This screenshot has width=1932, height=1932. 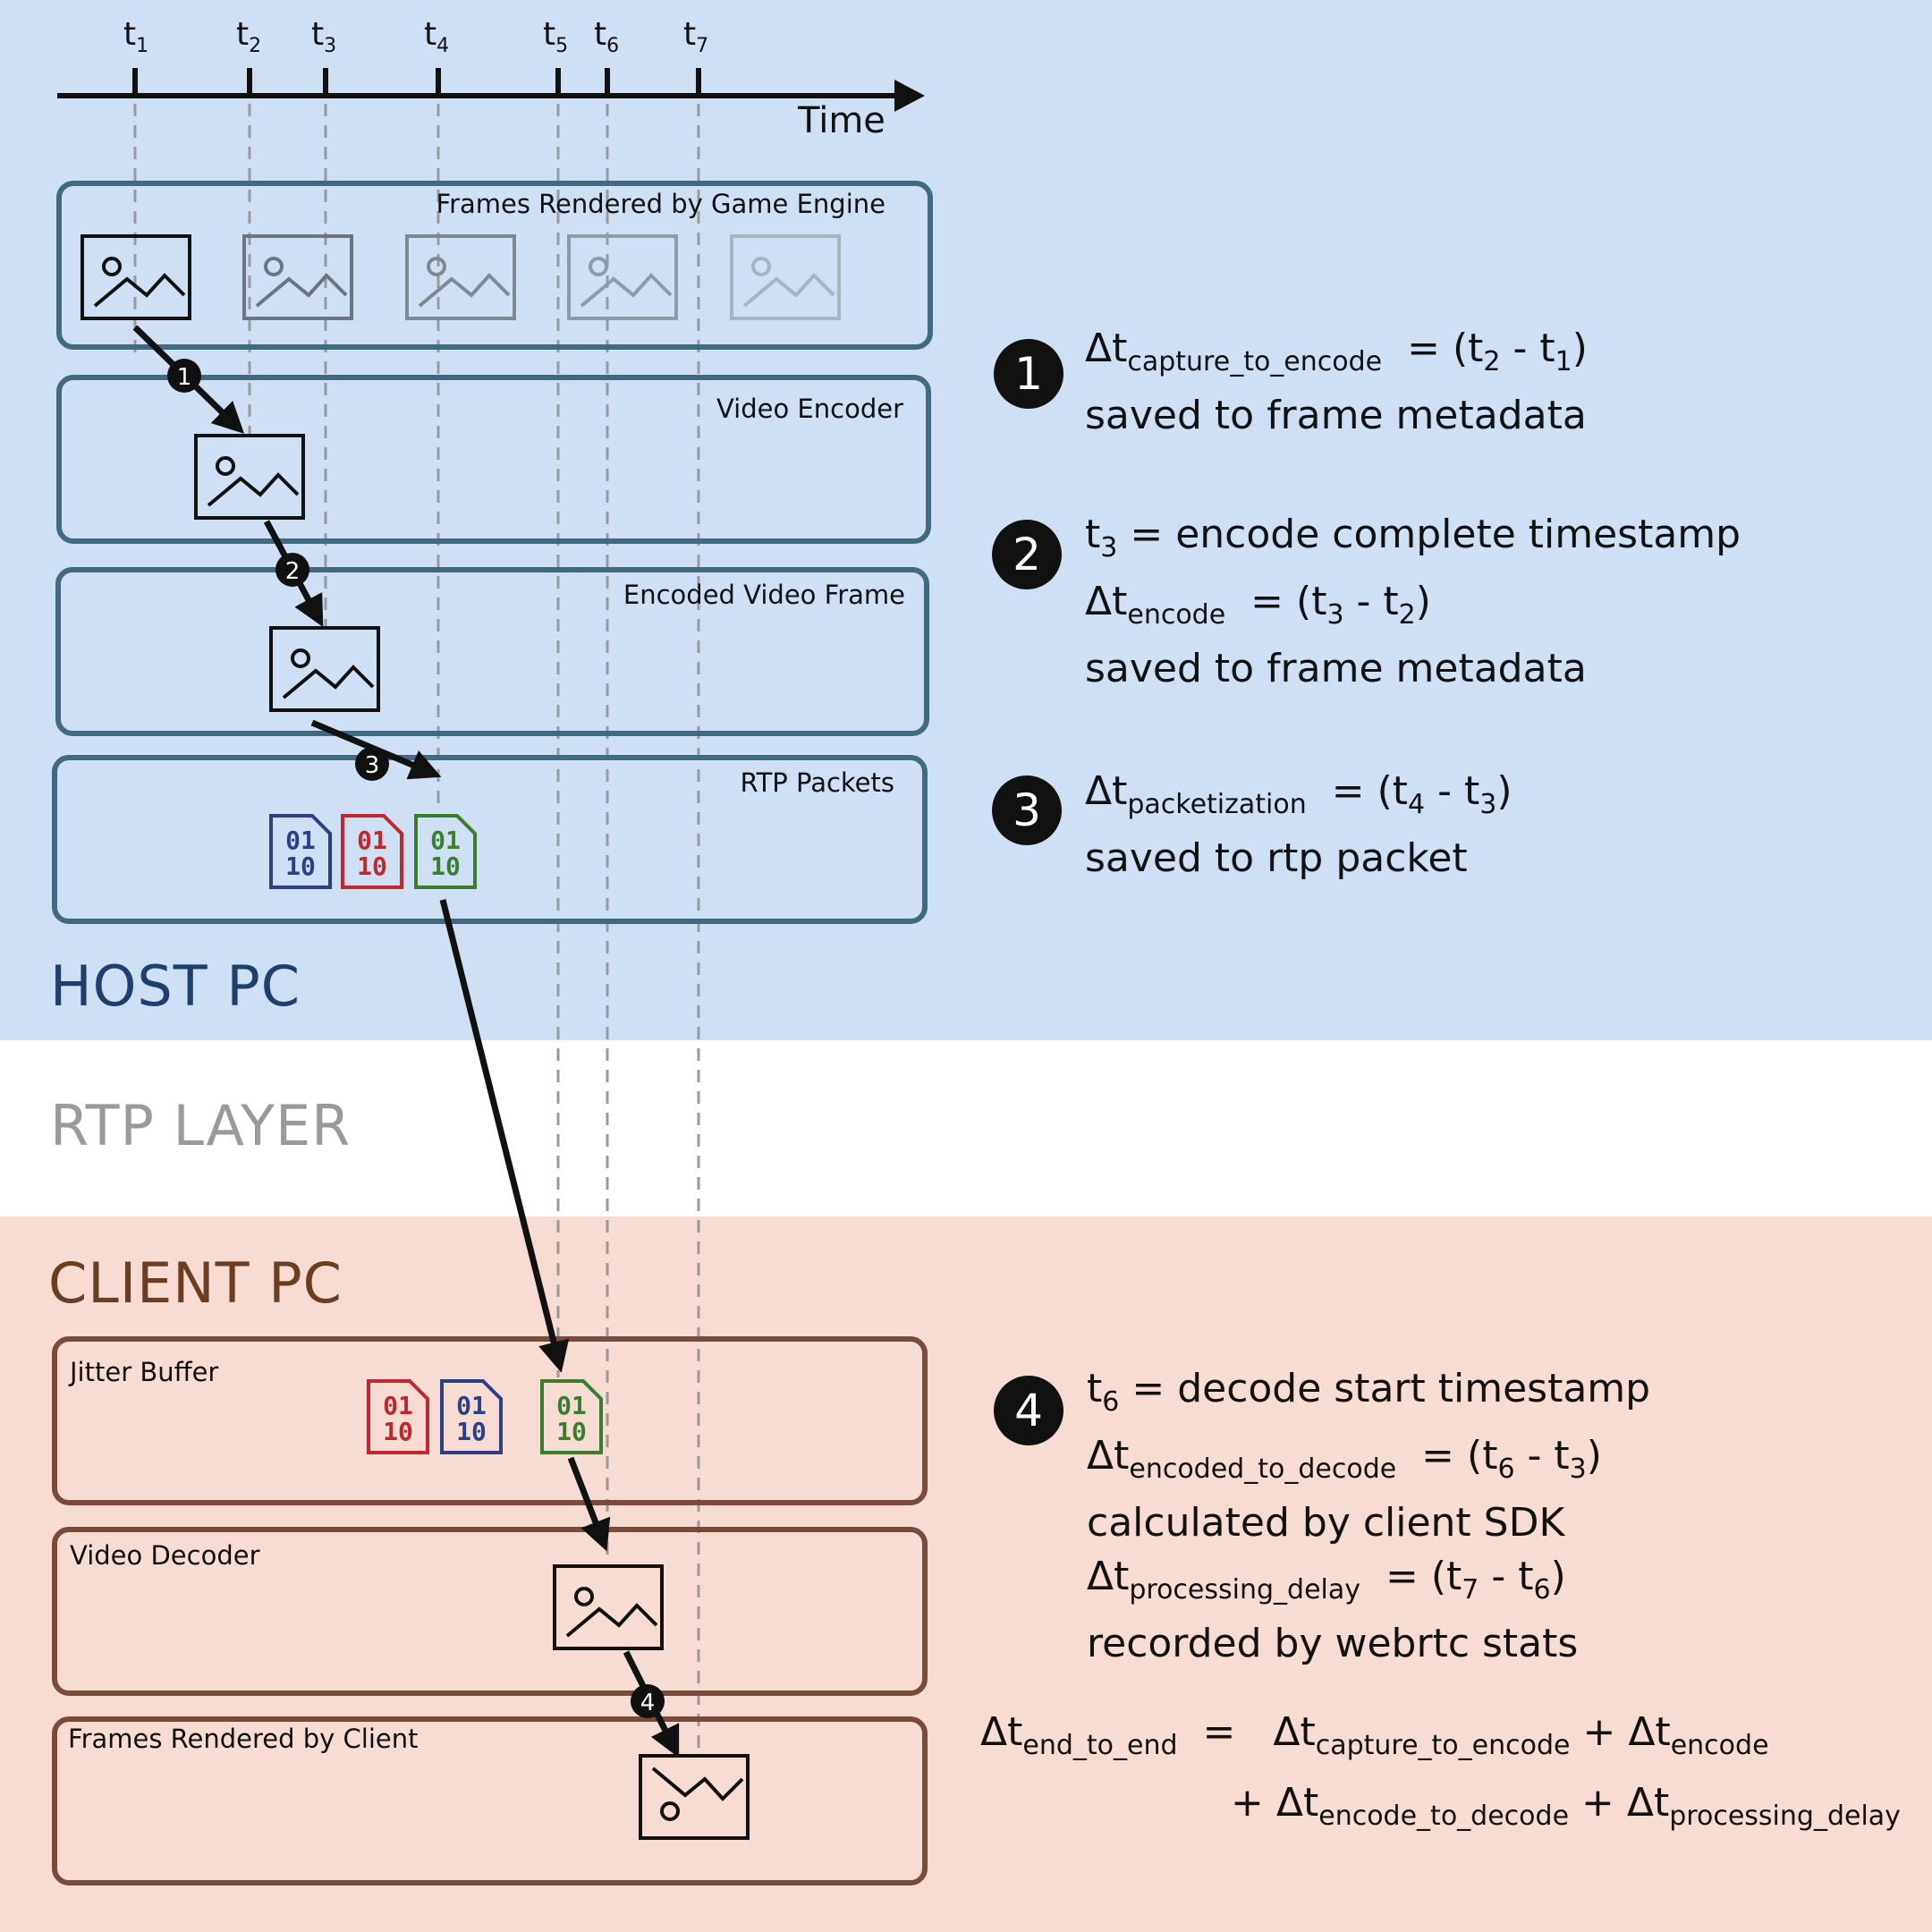 I want to click on note-4-line-3: calculated by client SDK, so click(x=1326, y=1523).